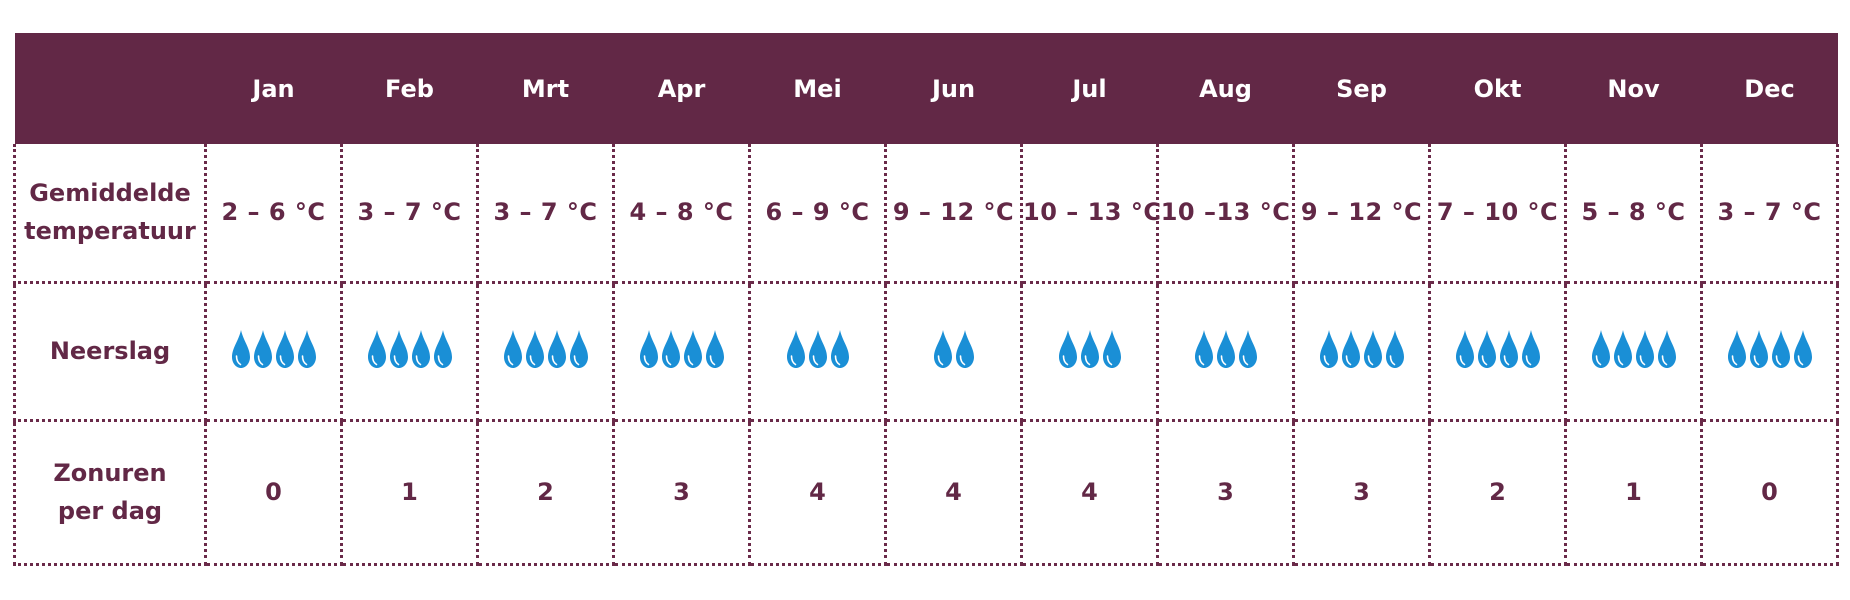  I want to click on month-header-jun: Jun, so click(953, 88).